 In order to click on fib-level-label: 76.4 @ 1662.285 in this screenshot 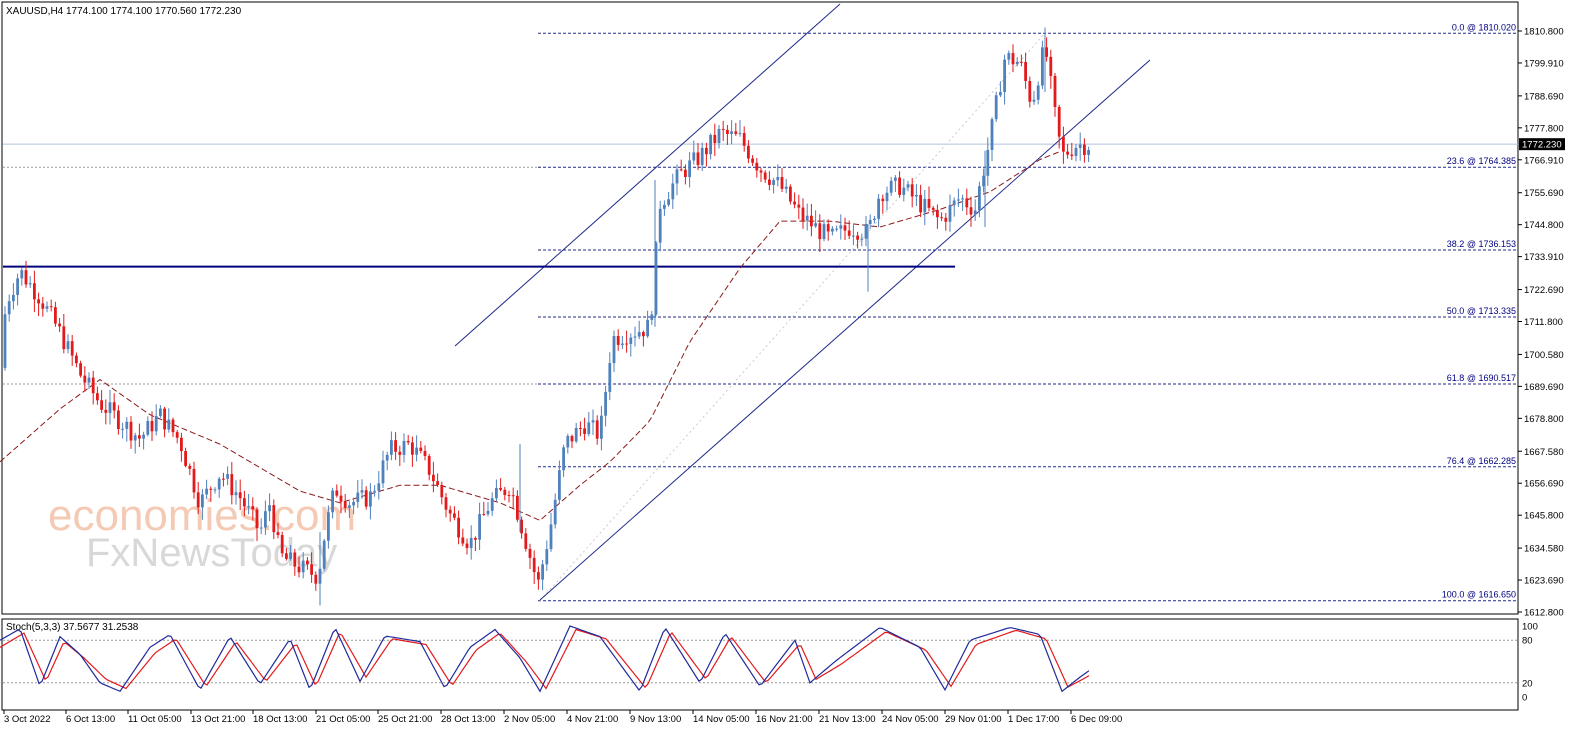, I will do `click(1481, 461)`.